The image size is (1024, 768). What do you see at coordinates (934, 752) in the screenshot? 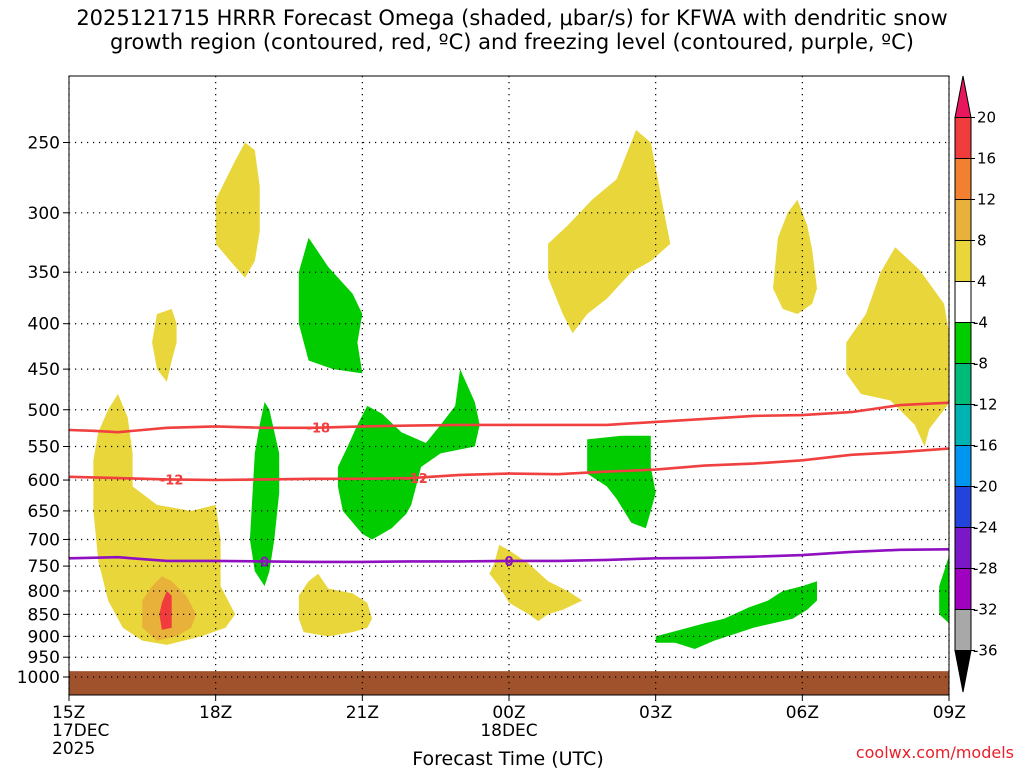
I see `site-credit: coolwx.com/models` at bounding box center [934, 752].